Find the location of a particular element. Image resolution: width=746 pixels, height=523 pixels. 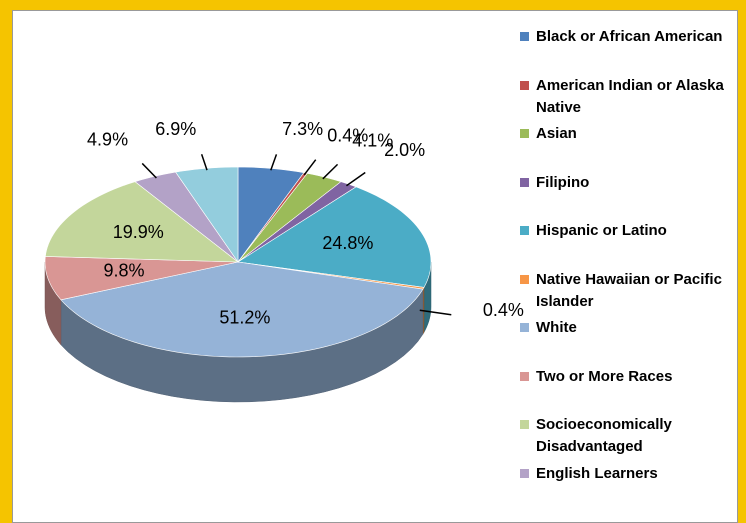

data-label: 51.2% is located at coordinates (244, 318).